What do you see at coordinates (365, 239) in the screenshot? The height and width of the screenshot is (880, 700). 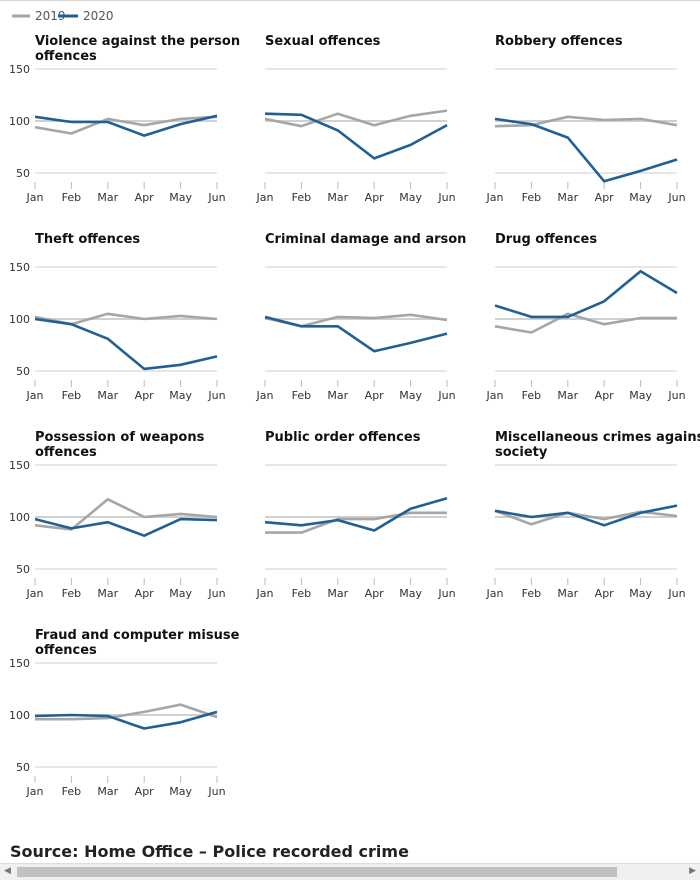 I see `panel-title: Criminal damage and arson` at bounding box center [365, 239].